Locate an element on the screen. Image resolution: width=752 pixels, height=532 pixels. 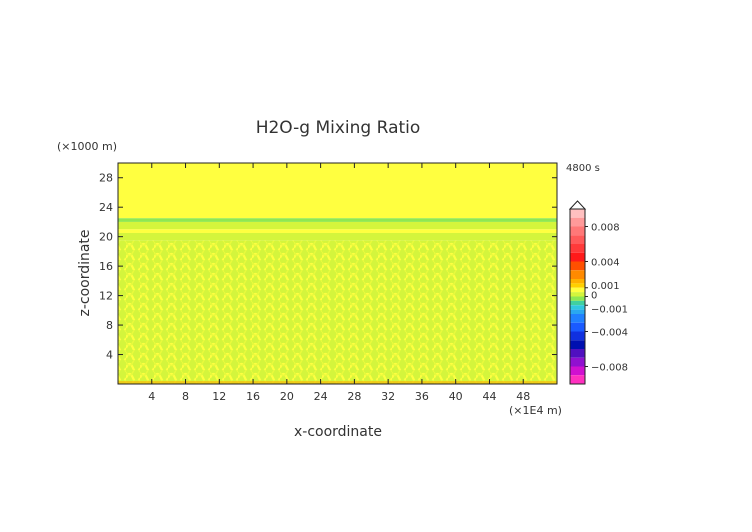
chart-title: H2O-g Mixing Ratio is located at coordinates (338, 128).